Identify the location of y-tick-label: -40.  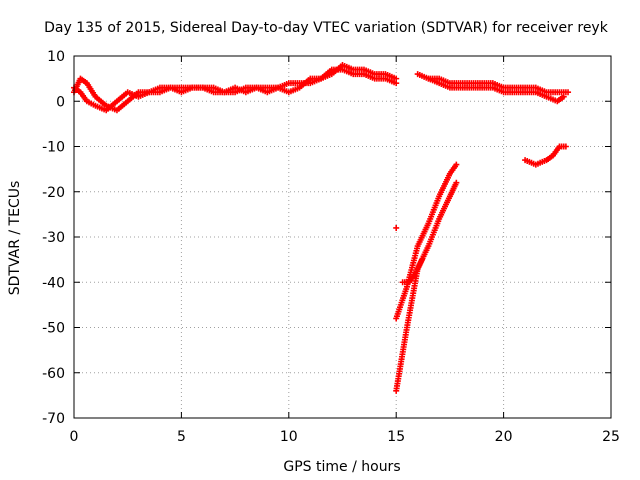
(53, 283).